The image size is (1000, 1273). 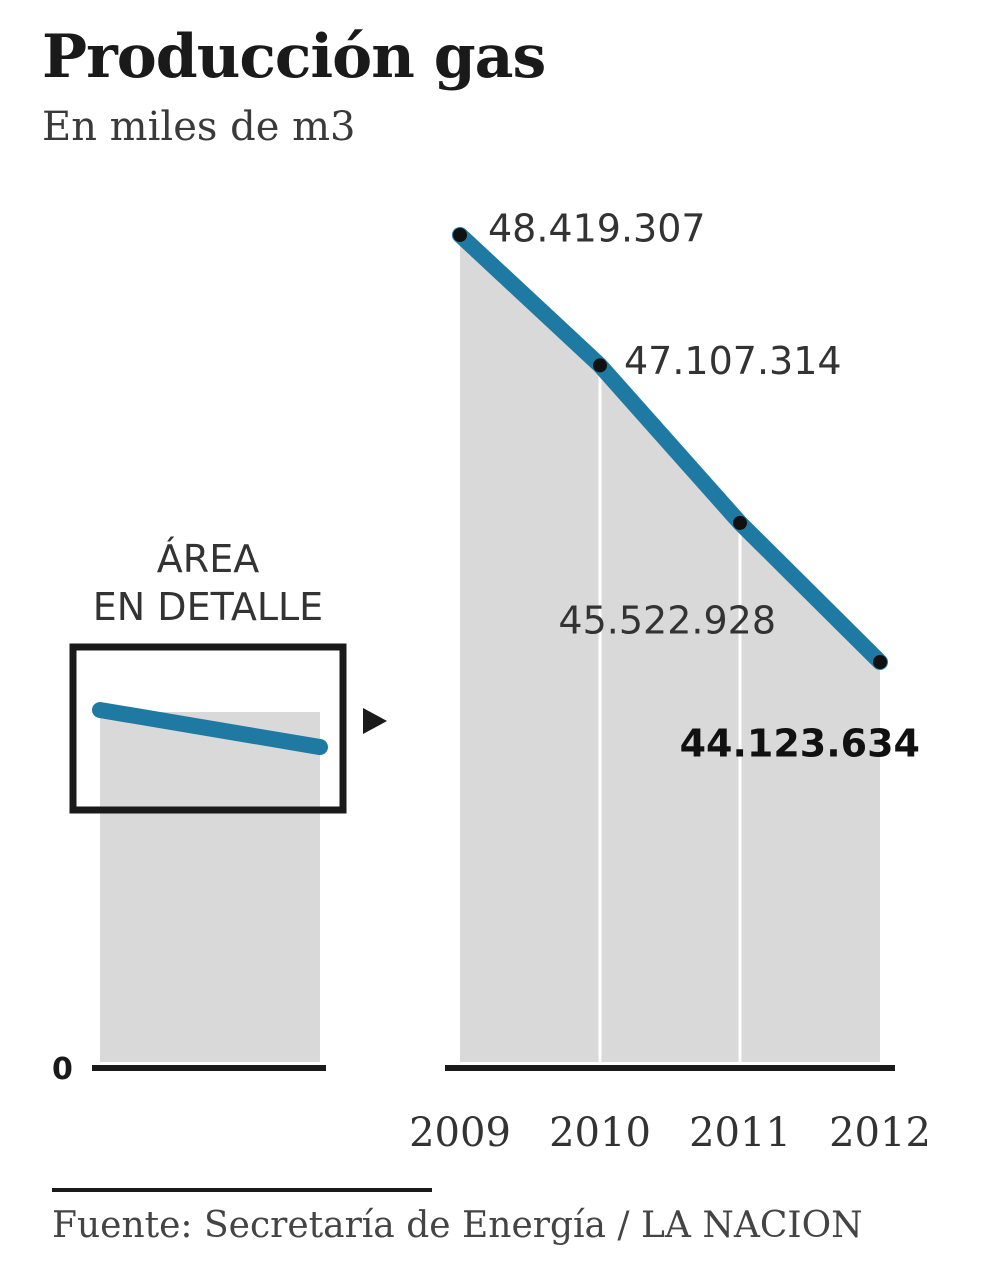 I want to click on x-tick-label: 2011, so click(x=740, y=1133).